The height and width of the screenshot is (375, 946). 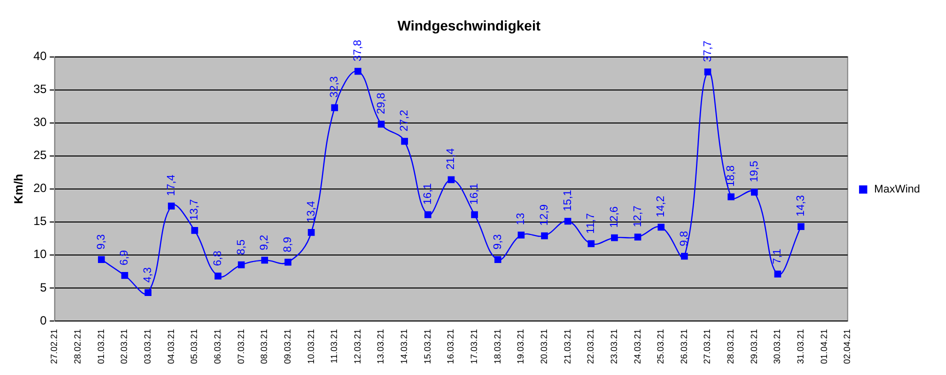 I want to click on x-tick-label: 27.03.21, so click(x=707, y=346).